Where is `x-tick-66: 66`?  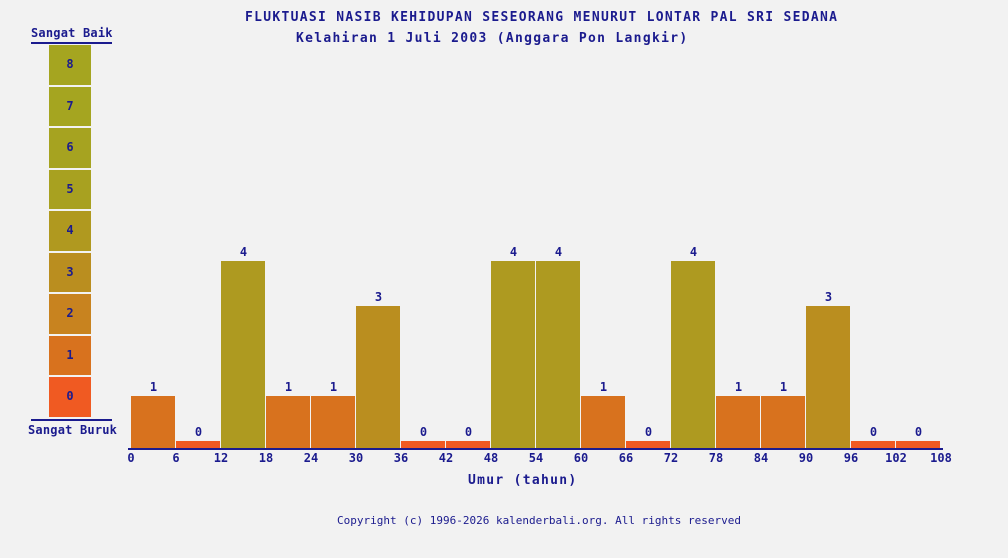
x-tick-66: 66 is located at coordinates (626, 458).